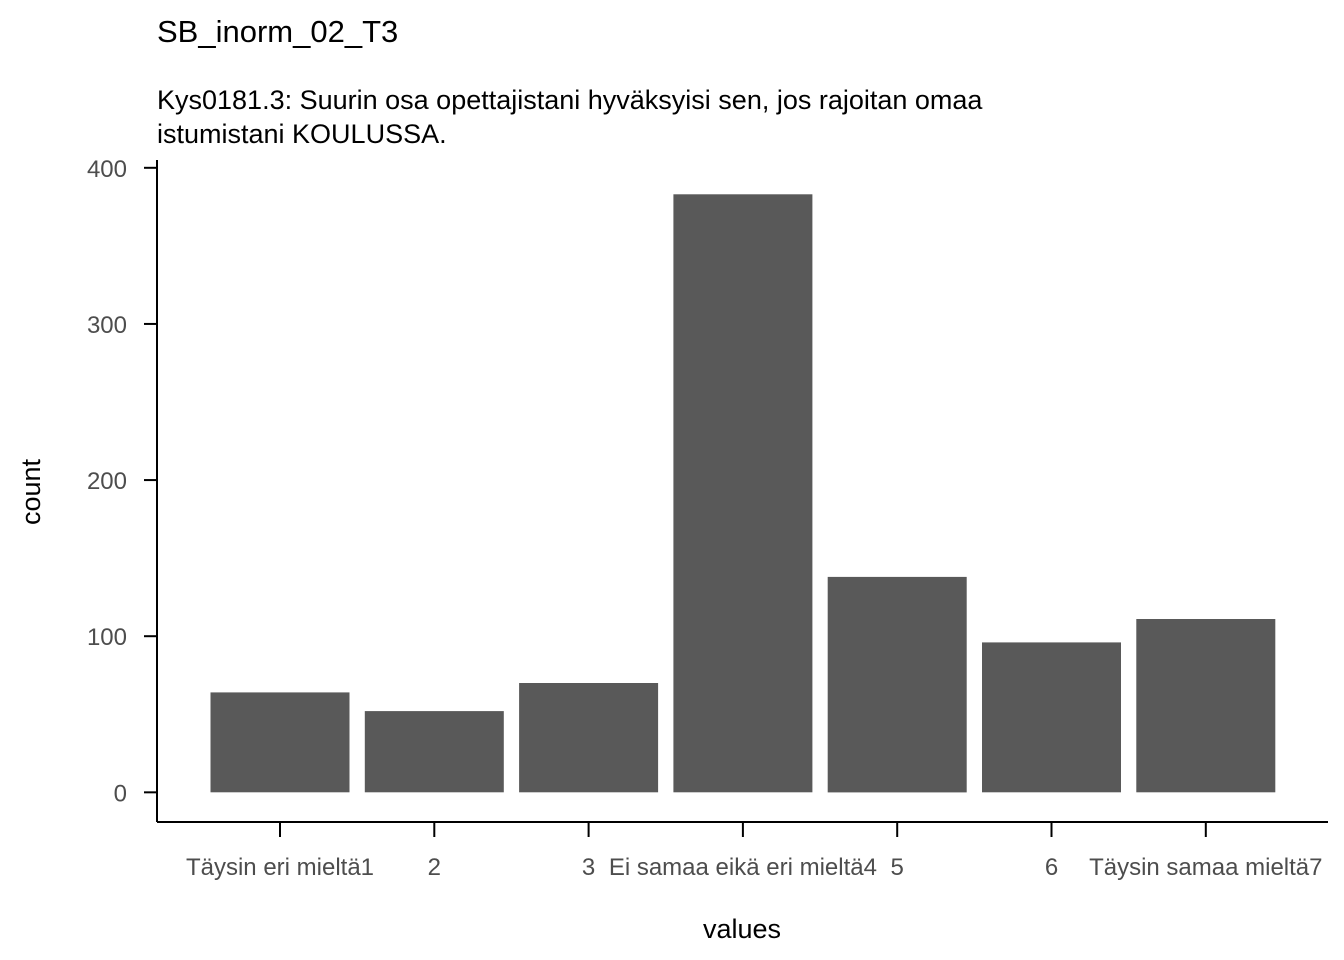 The image size is (1344, 960). What do you see at coordinates (588, 867) in the screenshot?
I see `x-tick-label: 3` at bounding box center [588, 867].